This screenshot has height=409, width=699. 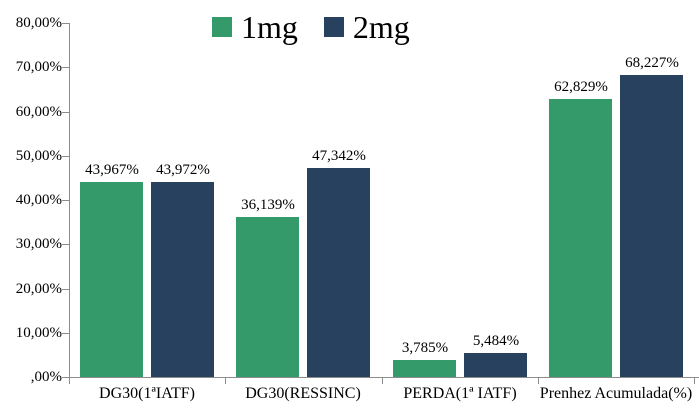 I want to click on y-tick-label: 60,00%, so click(x=38, y=112).